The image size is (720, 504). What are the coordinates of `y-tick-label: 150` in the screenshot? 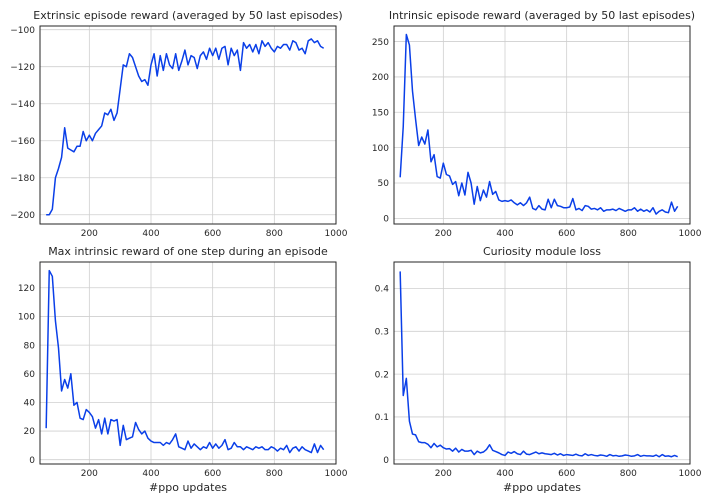 It's located at (380, 113).